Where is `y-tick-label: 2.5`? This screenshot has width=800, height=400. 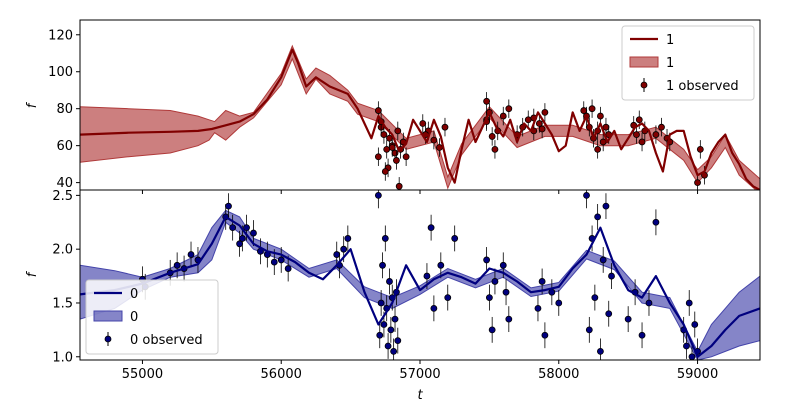
y-tick-label: 2.5 is located at coordinates (62, 196).